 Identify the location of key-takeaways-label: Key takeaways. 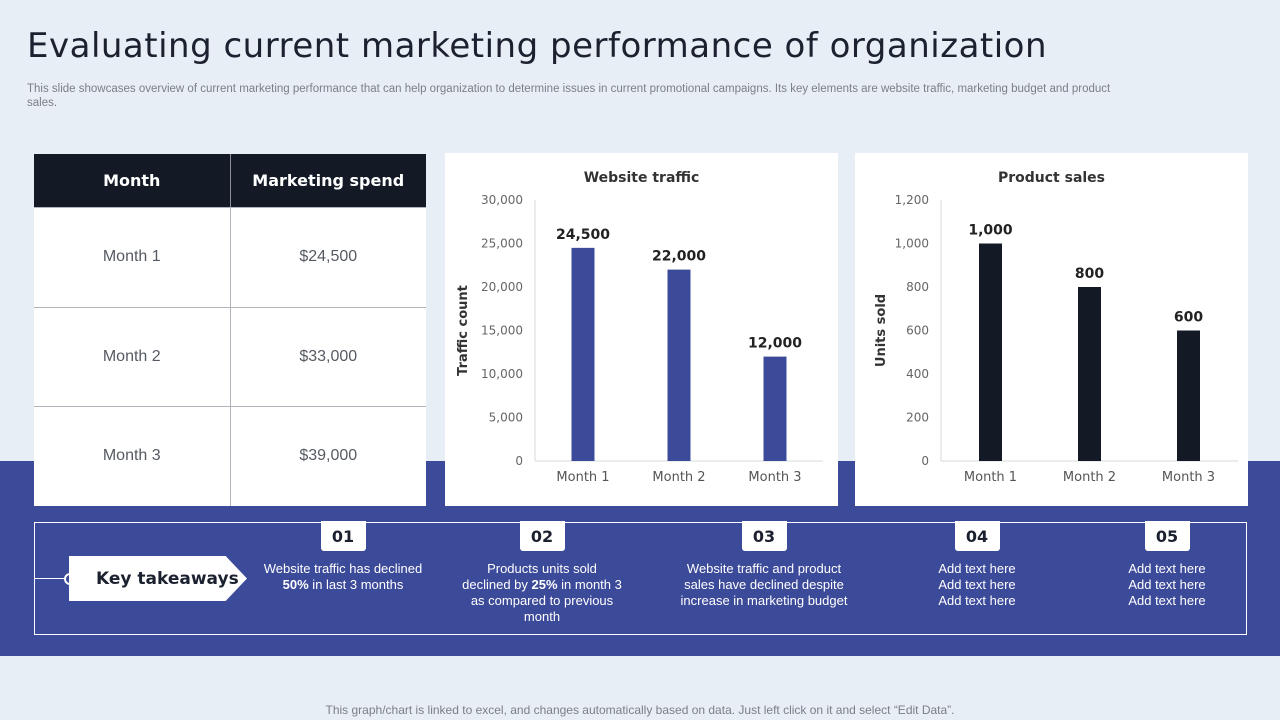
(158, 578).